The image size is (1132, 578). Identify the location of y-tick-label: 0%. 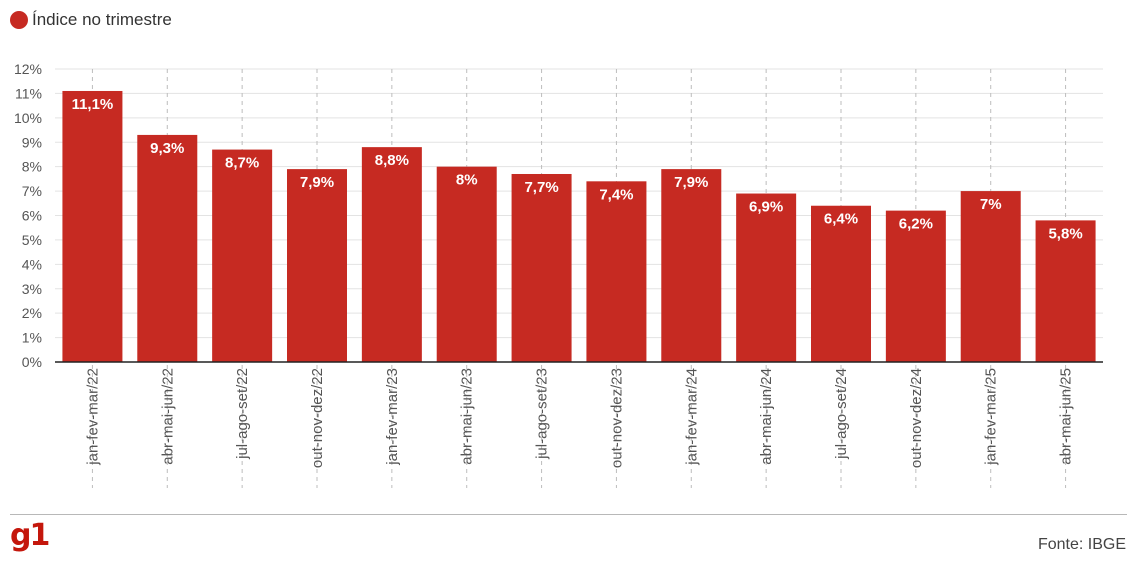
(32, 362).